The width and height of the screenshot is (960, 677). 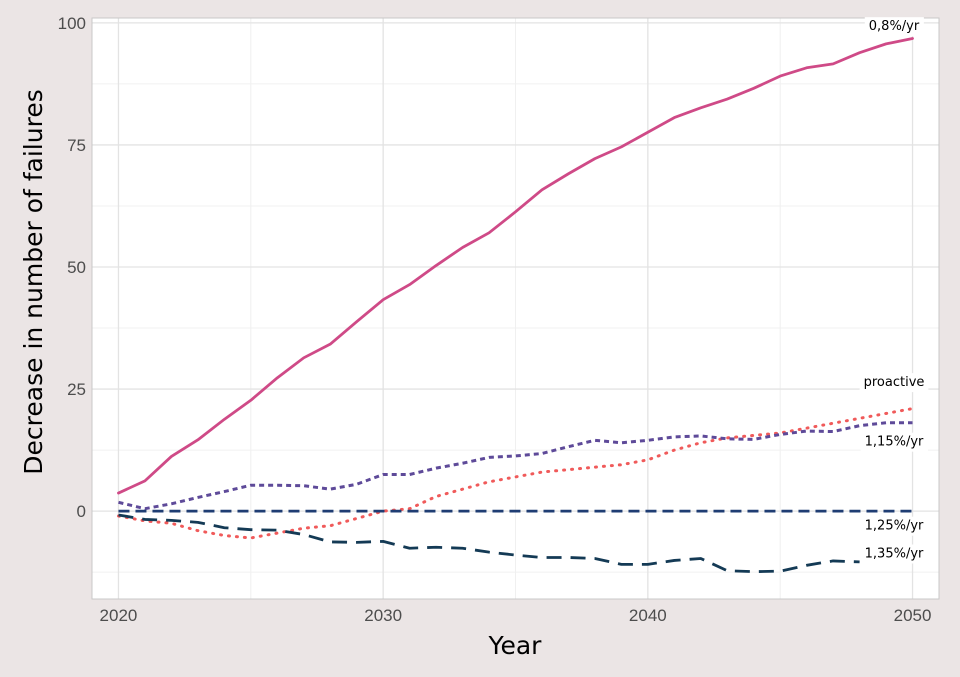 What do you see at coordinates (76, 267) in the screenshot?
I see `y-tick-label: 50` at bounding box center [76, 267].